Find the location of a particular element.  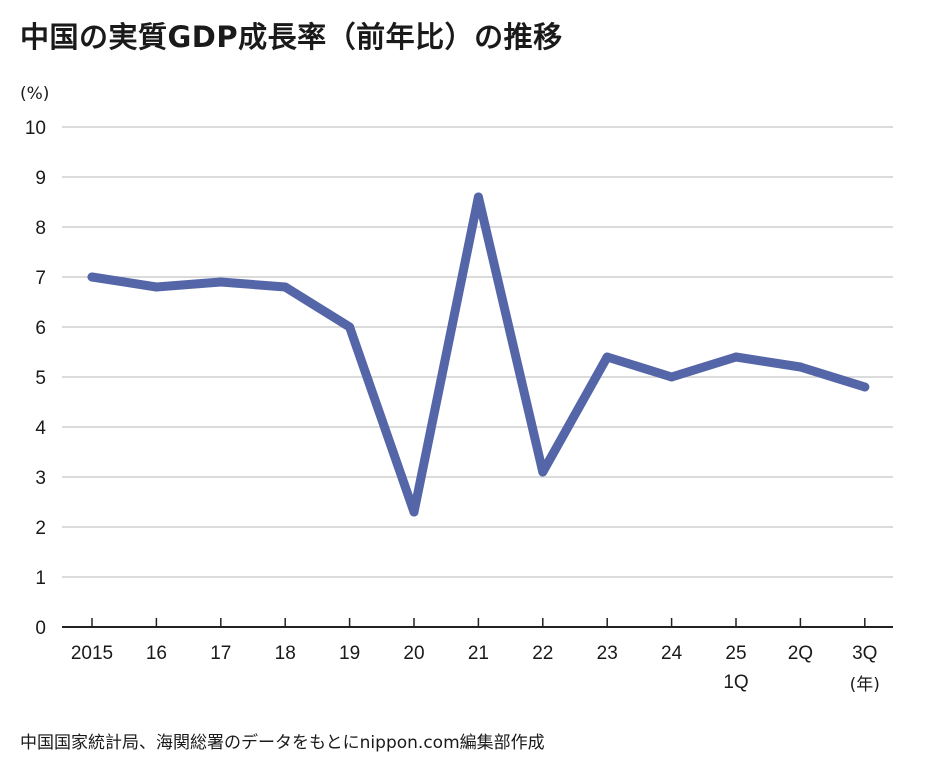

y-tick-label: 1 is located at coordinates (40, 578).